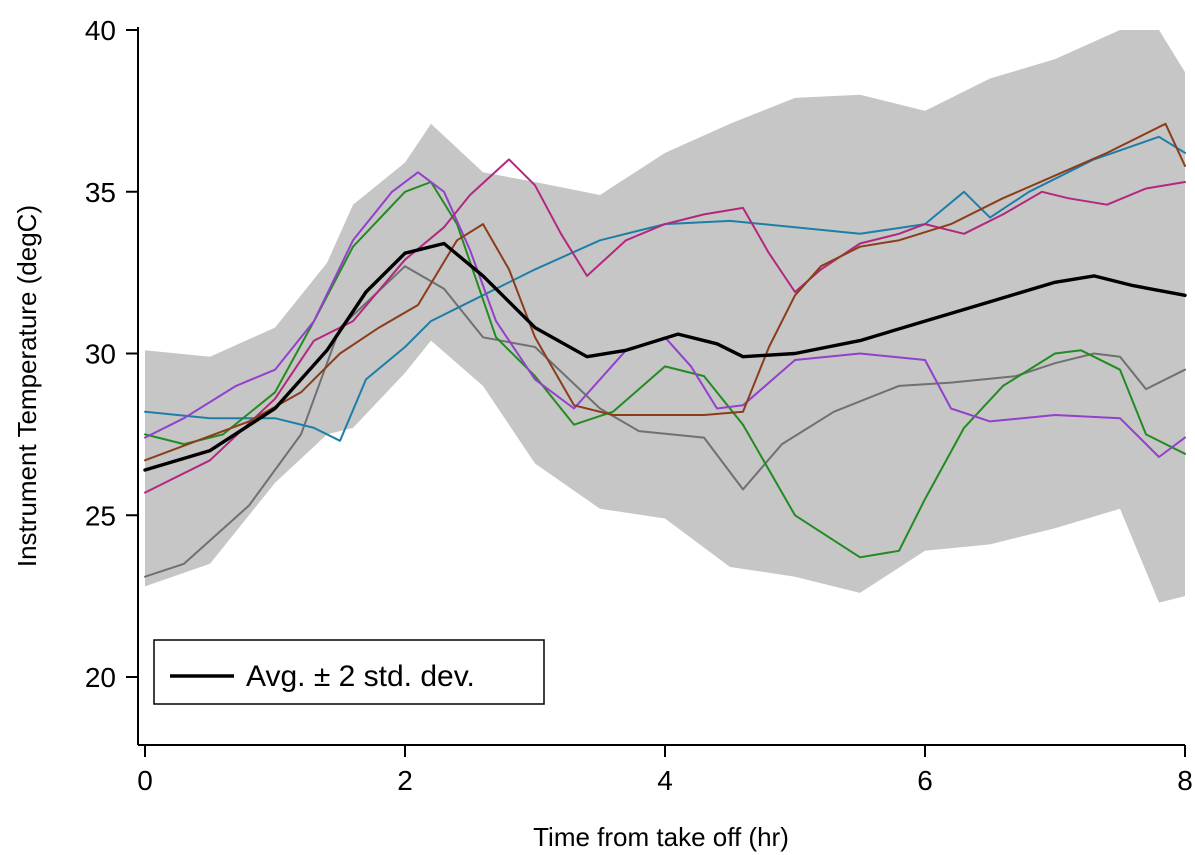 The width and height of the screenshot is (1195, 855). I want to click on y-tick-label-40: 40, so click(100, 30).